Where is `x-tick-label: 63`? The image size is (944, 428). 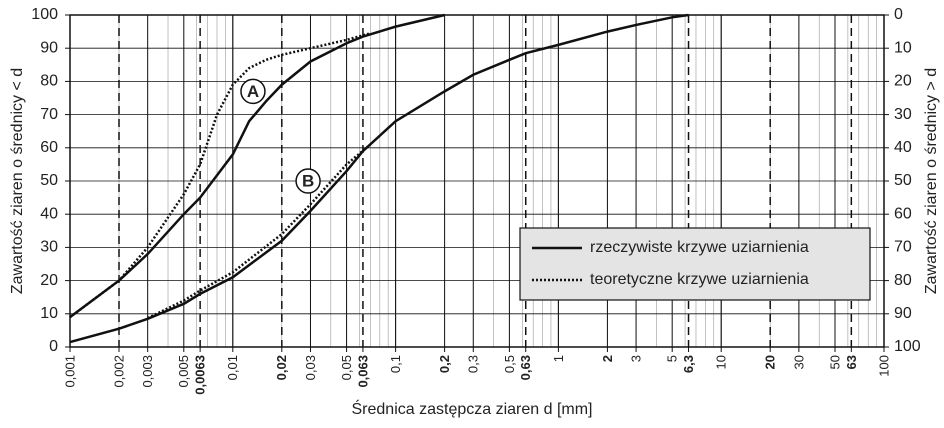 x-tick-label: 63 is located at coordinates (851, 362).